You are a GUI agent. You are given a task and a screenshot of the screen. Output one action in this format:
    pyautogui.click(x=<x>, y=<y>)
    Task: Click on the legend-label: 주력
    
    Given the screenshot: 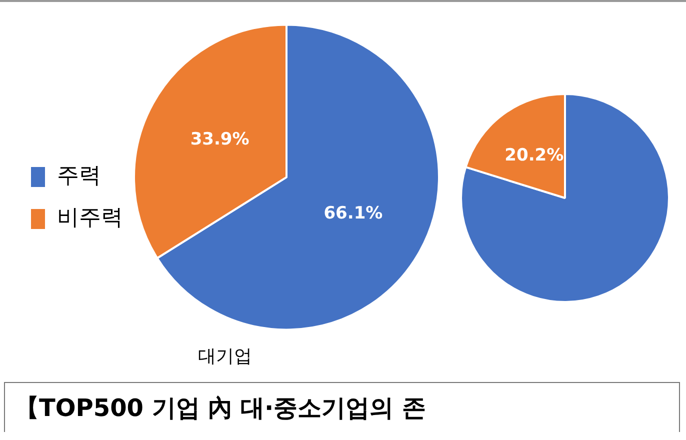 What is the action you would take?
    pyautogui.click(x=79, y=176)
    